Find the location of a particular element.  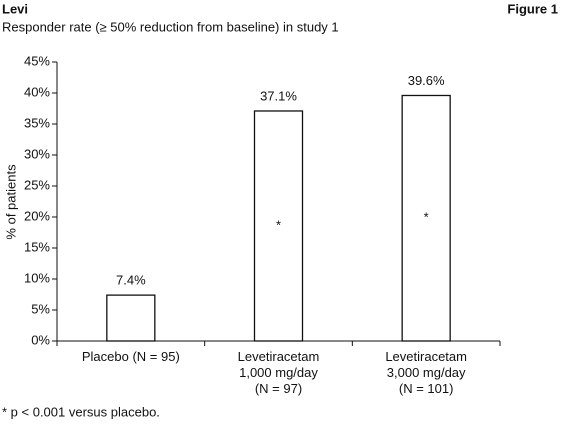

y-tick-label: 10% is located at coordinates (37, 277).